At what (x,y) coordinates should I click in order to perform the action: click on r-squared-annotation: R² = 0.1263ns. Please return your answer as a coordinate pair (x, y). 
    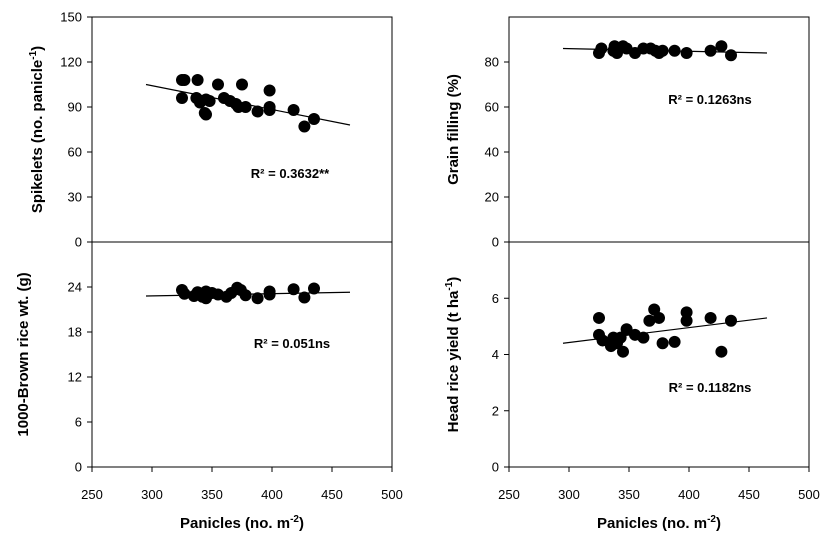
    Looking at the image, I should click on (709, 99).